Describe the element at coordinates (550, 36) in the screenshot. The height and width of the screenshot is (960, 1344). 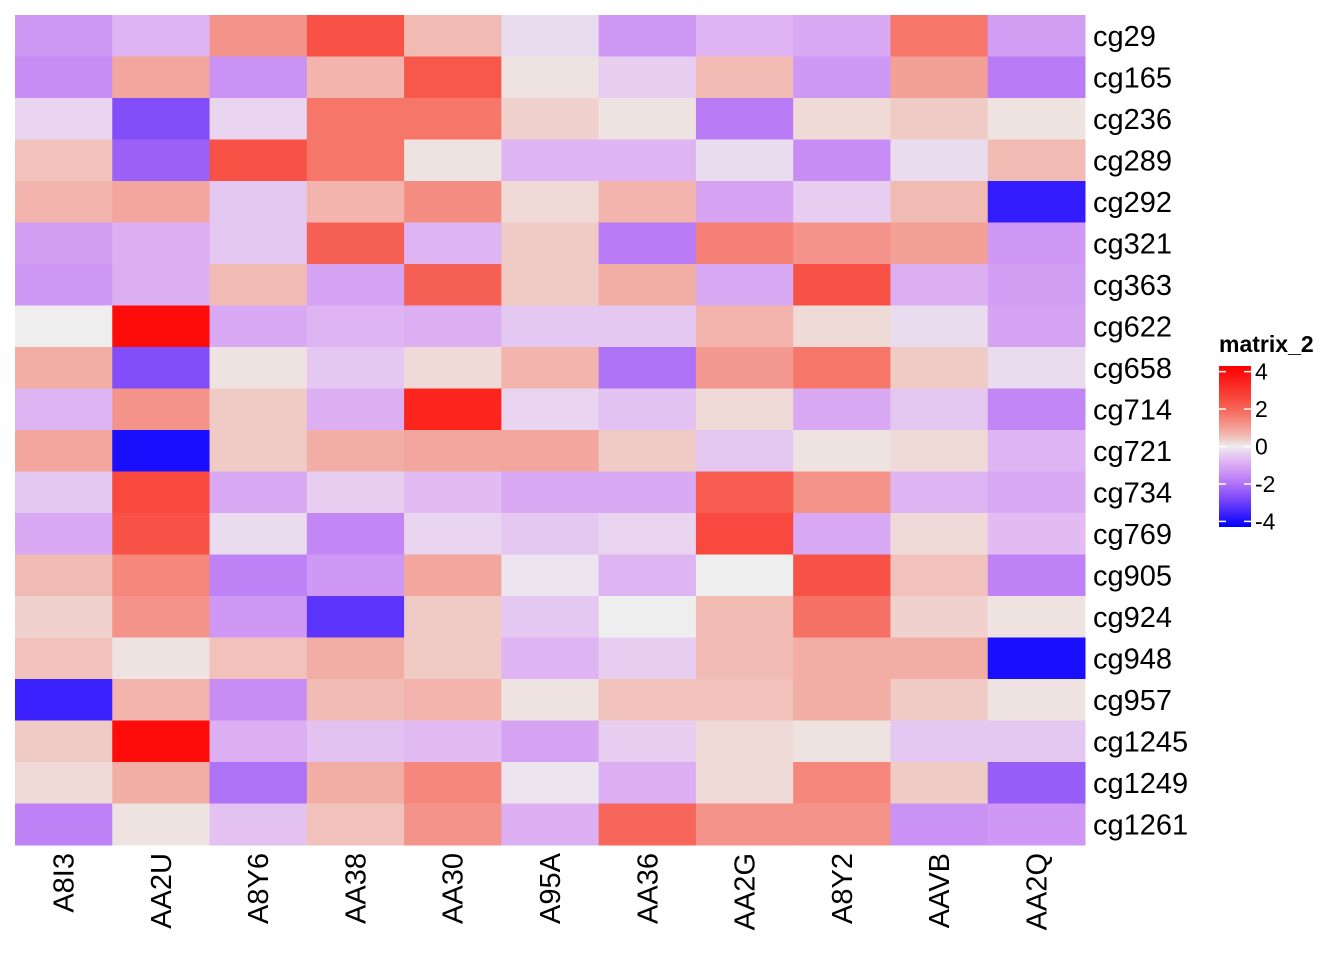
I see `heatmap-cell-cg29-A95A` at that location.